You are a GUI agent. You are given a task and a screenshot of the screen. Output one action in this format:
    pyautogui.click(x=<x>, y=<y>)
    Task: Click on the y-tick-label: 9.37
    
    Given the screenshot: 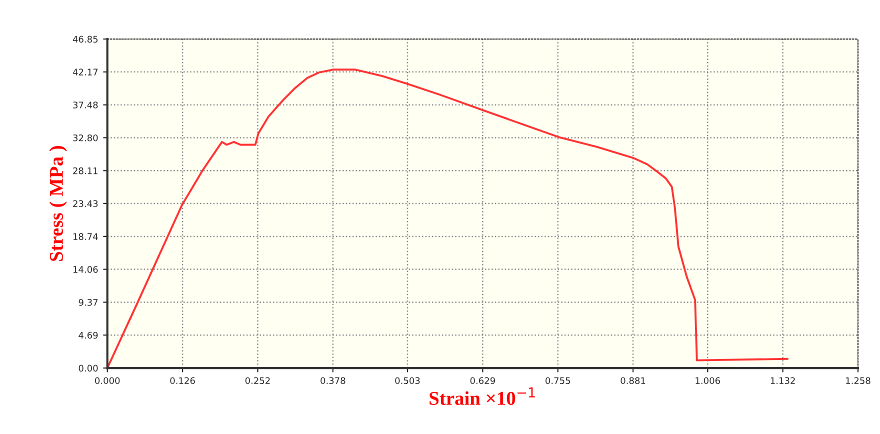 What is the action you would take?
    pyautogui.click(x=88, y=302)
    